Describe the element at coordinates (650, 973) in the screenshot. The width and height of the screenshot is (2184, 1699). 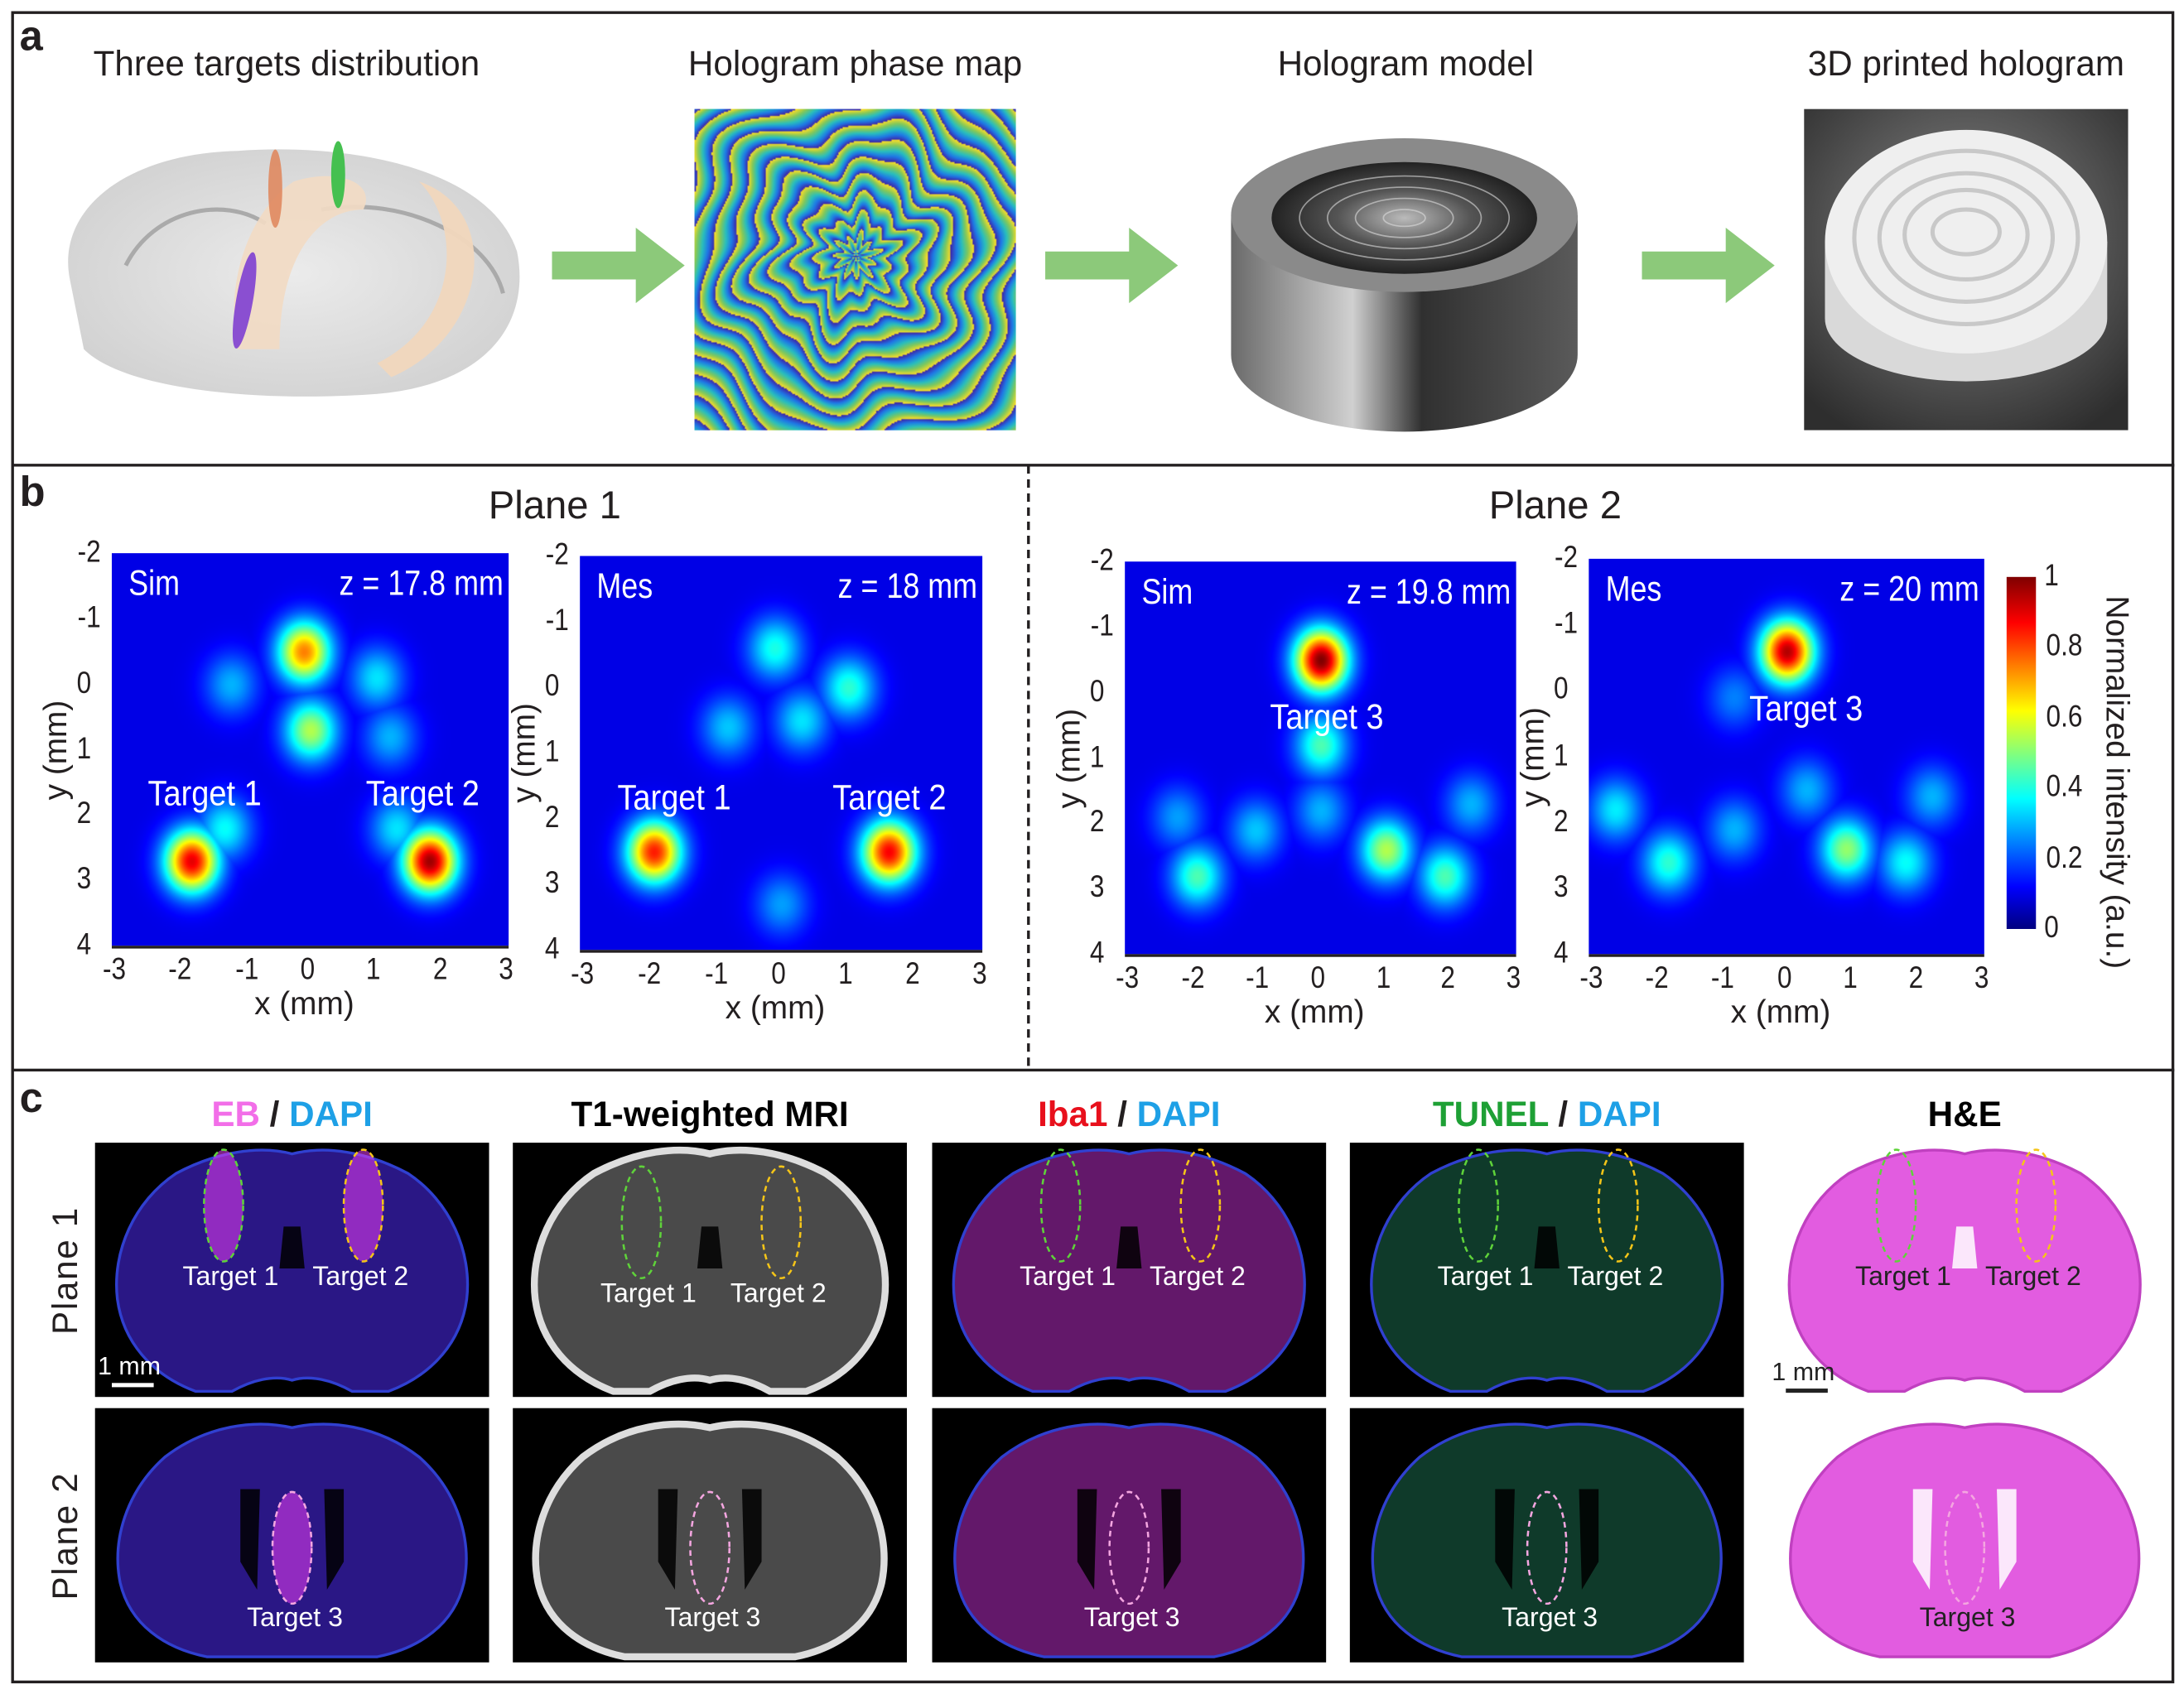
I see `x-tick-label: -2` at that location.